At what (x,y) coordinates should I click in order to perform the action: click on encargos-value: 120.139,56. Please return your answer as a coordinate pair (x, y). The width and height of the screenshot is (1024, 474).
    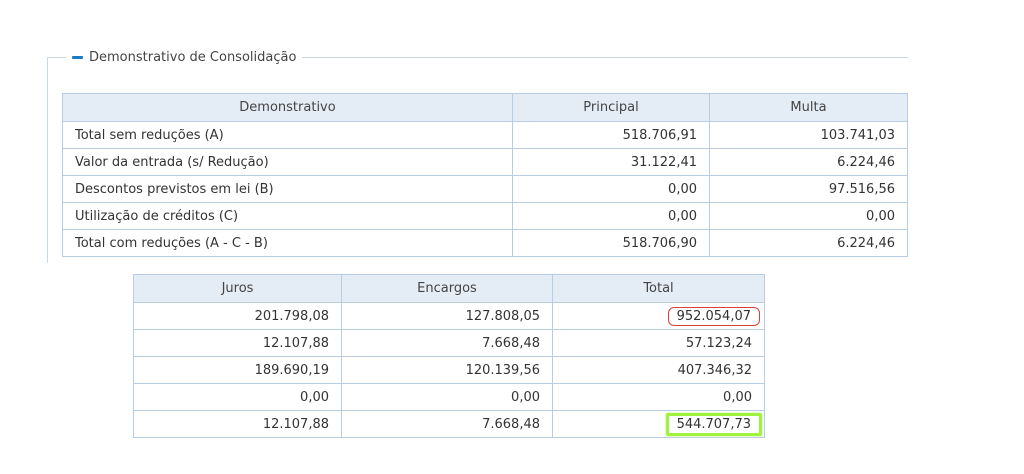
    Looking at the image, I should click on (447, 370).